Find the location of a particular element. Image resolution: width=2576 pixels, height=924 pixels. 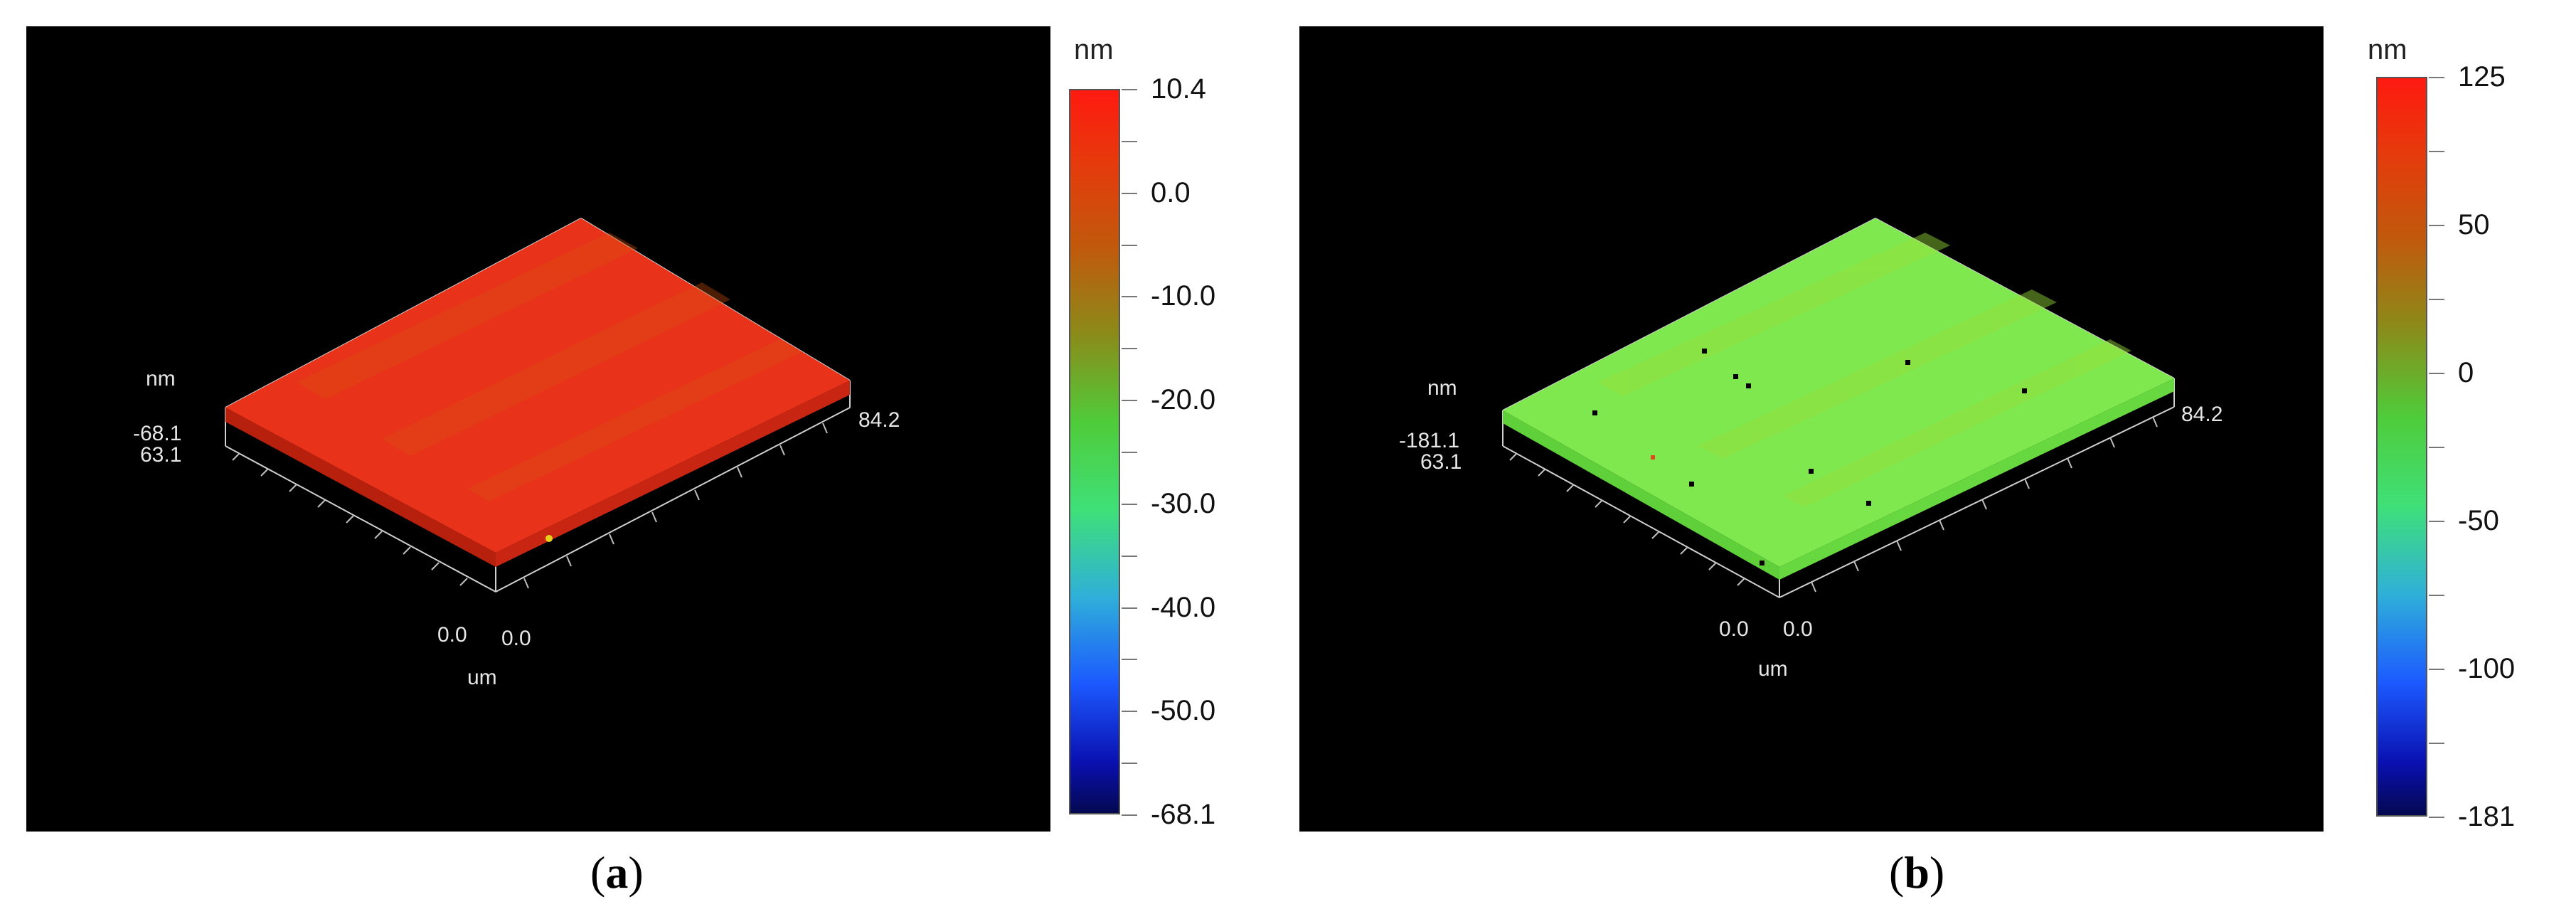

y-extent-label-a: 63.1 is located at coordinates (160, 455).